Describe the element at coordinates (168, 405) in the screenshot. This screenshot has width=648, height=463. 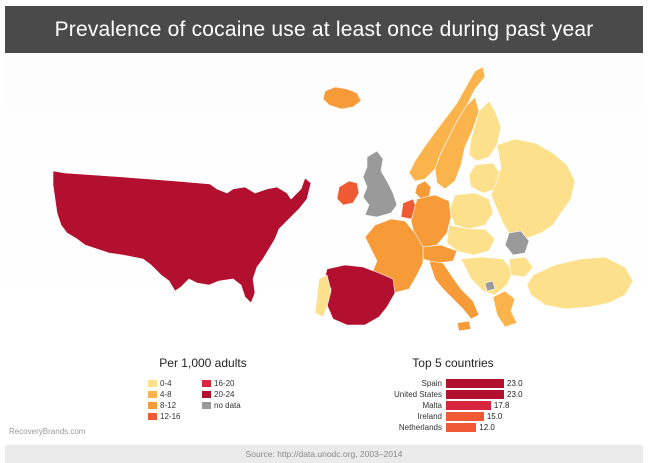
I see `legend-label: 8-12` at that location.